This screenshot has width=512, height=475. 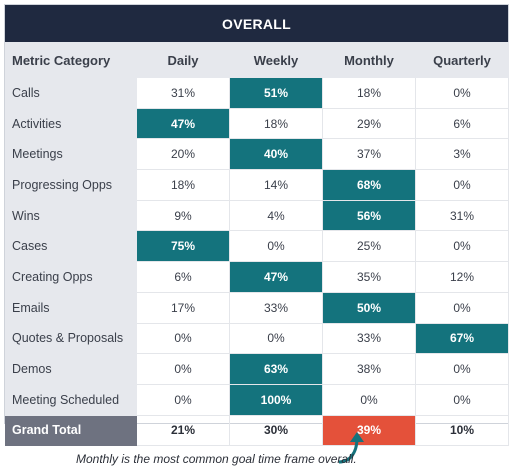 What do you see at coordinates (71, 93) in the screenshot?
I see `row-label: Calls` at bounding box center [71, 93].